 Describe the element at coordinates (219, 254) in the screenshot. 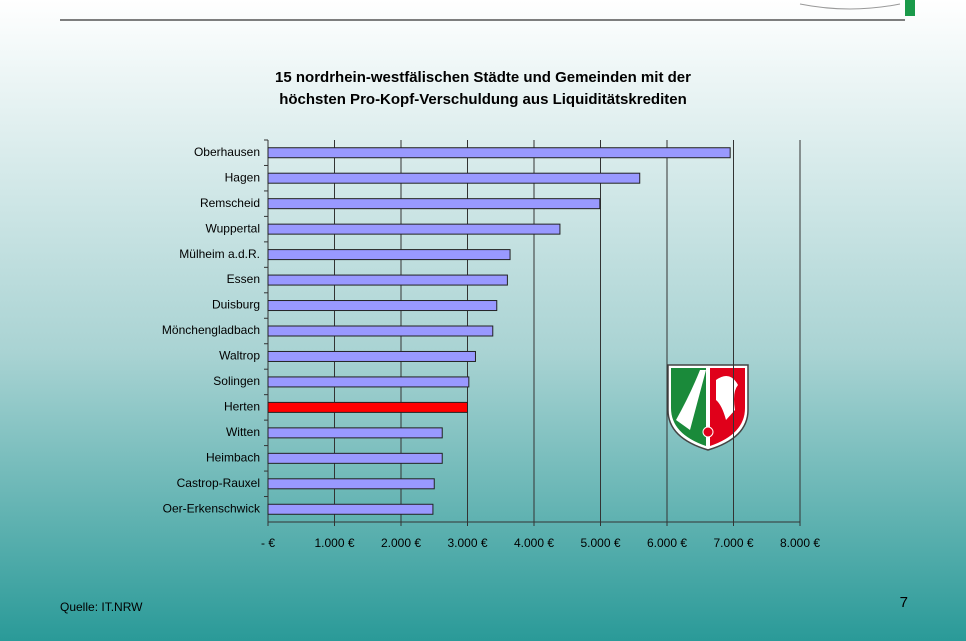

I see `y-tick-label: Mülheim a.d.R.` at that location.